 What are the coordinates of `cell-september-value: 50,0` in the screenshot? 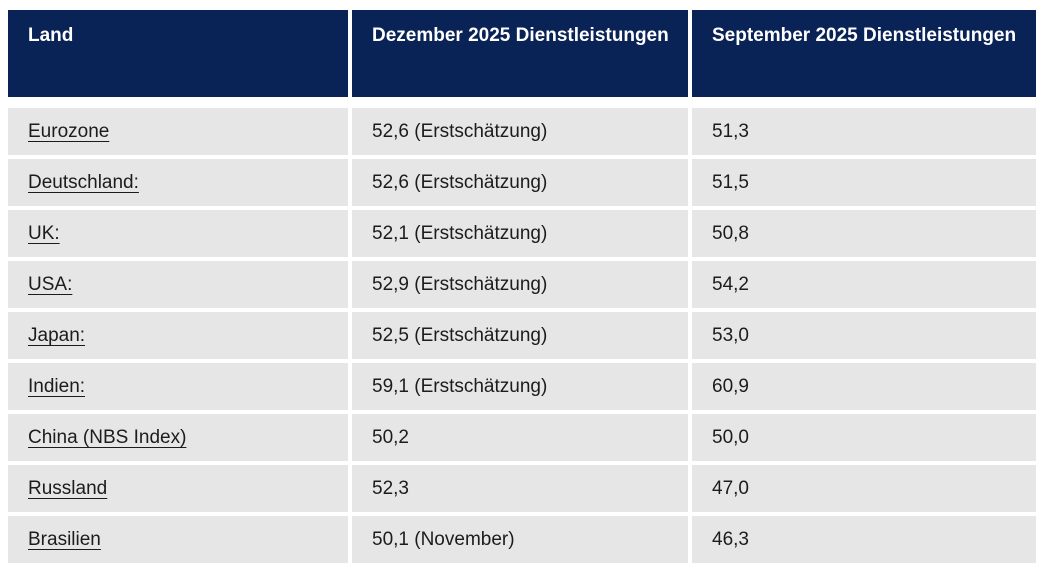 It's located at (864, 437).